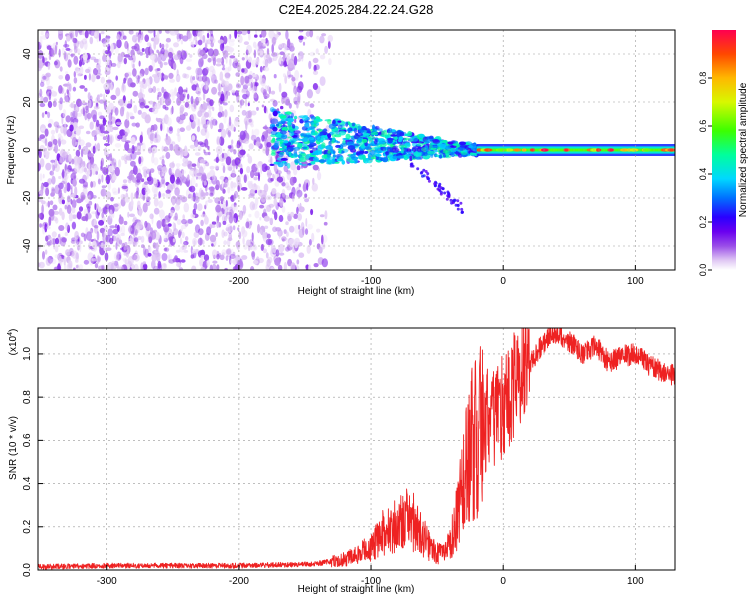 The image size is (750, 600). I want to click on spectrogram-y-axis-label: Frequency (Hz), so click(11, 150).